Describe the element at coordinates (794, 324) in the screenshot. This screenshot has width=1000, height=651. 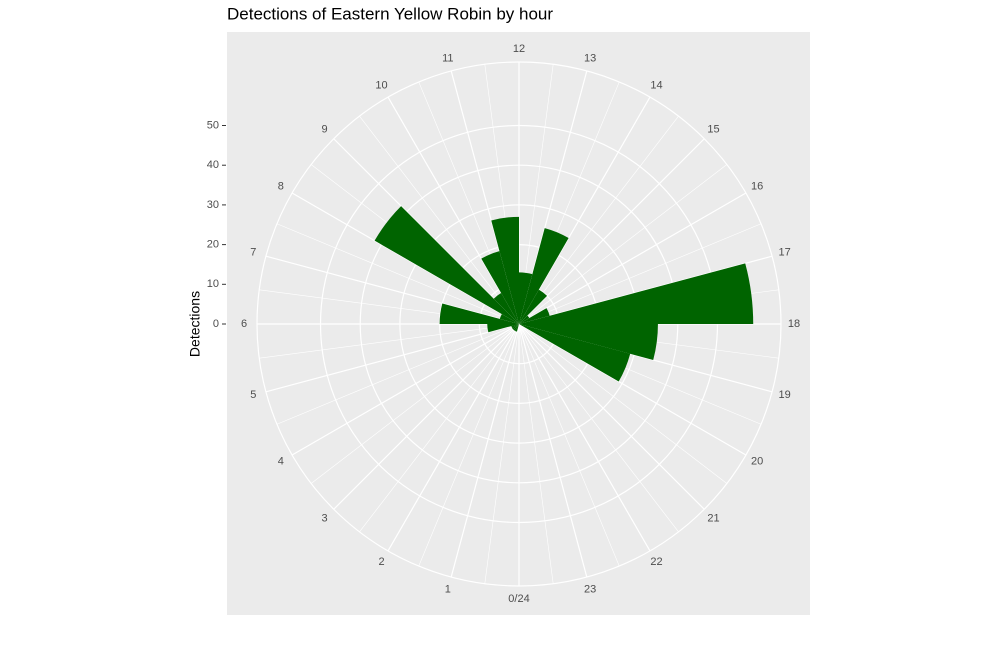
I see `angle-label: 18` at that location.